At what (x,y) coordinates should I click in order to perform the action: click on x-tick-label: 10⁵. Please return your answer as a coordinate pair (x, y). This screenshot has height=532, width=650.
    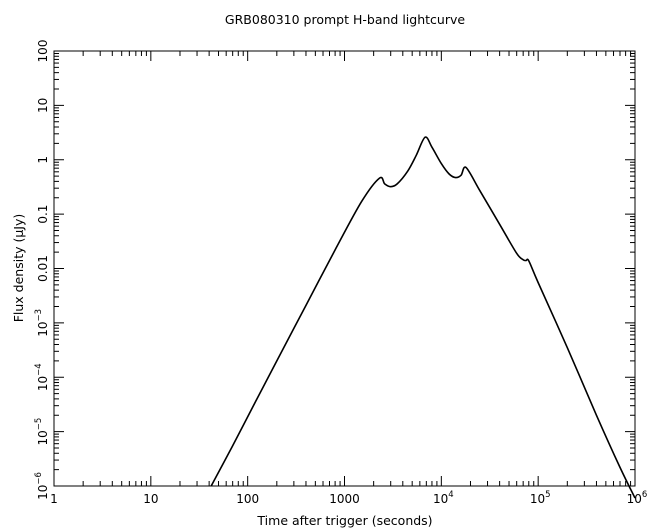
    Looking at the image, I should click on (540, 498).